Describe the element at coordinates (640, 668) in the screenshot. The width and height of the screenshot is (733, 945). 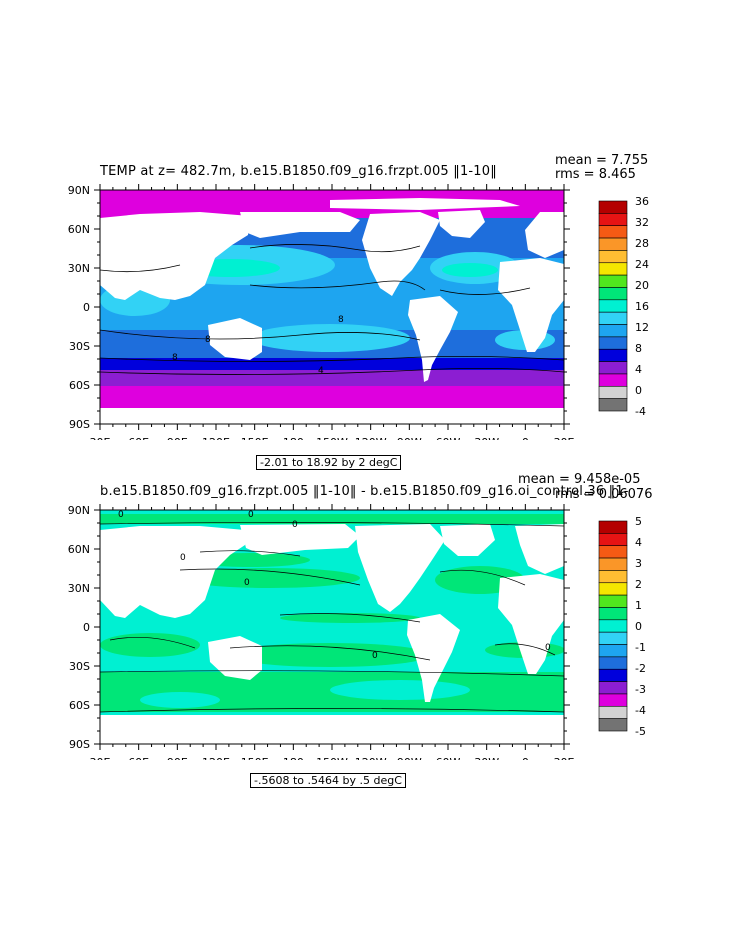
I see `colorbar-label: -2` at that location.